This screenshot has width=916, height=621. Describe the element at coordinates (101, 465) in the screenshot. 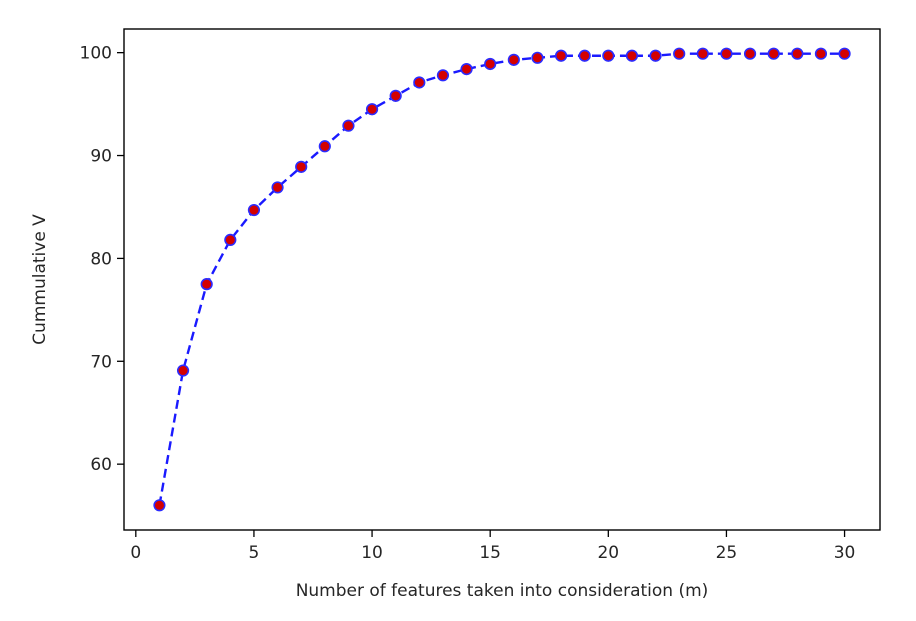

I see `y-tick-label: 60` at that location.